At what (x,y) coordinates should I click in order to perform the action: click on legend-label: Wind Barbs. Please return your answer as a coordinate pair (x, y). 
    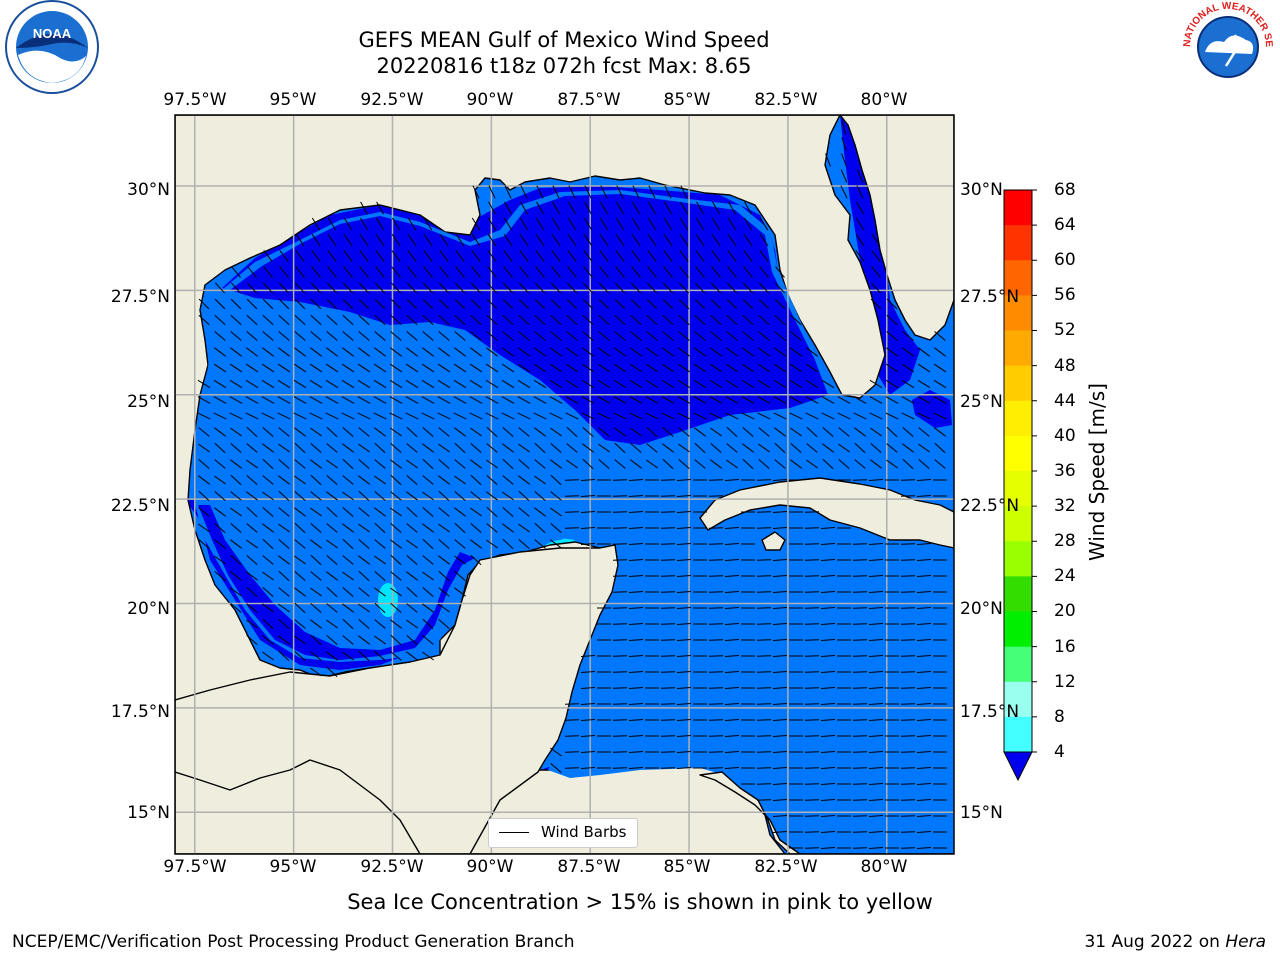
    Looking at the image, I should click on (584, 832).